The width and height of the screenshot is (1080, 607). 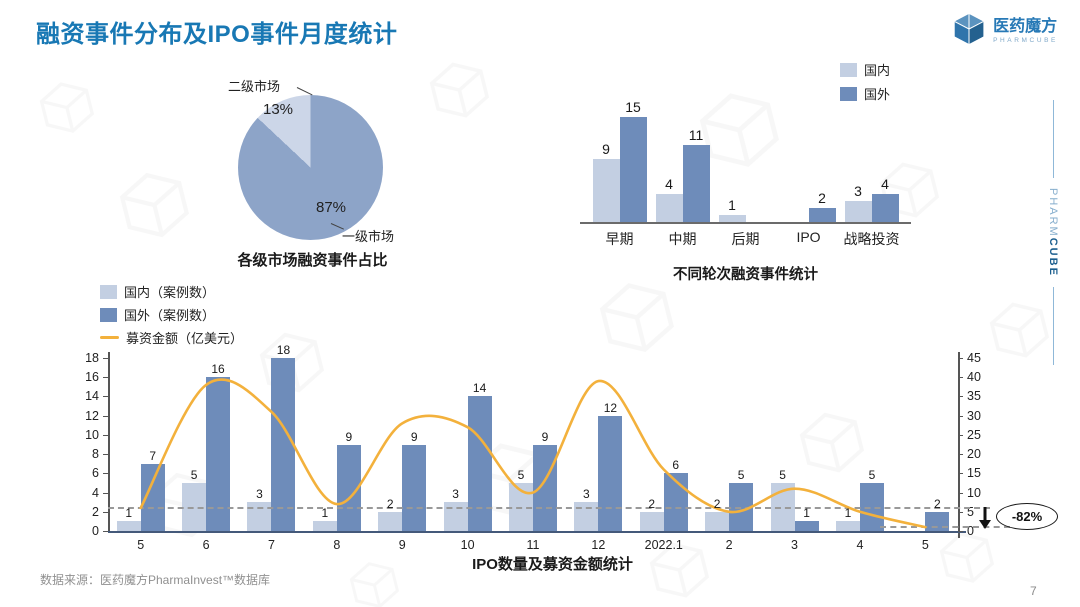 I want to click on ipo-legend-label-amount: 募资金额（亿美元）, so click(x=185, y=338).